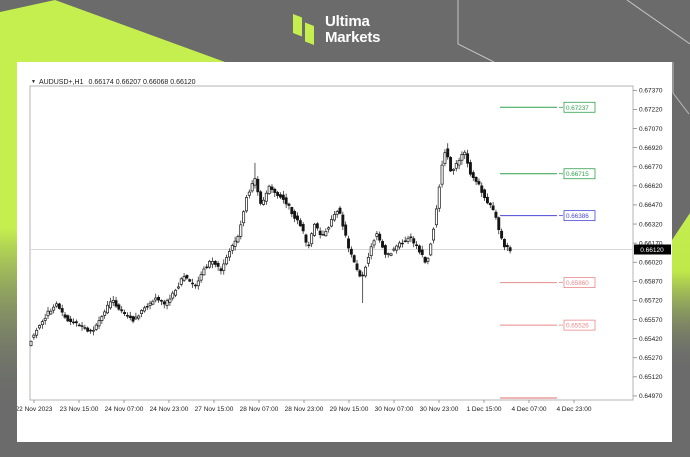  What do you see at coordinates (112, 31) in the screenshot?
I see `green-wedge-top-left` at bounding box center [112, 31].